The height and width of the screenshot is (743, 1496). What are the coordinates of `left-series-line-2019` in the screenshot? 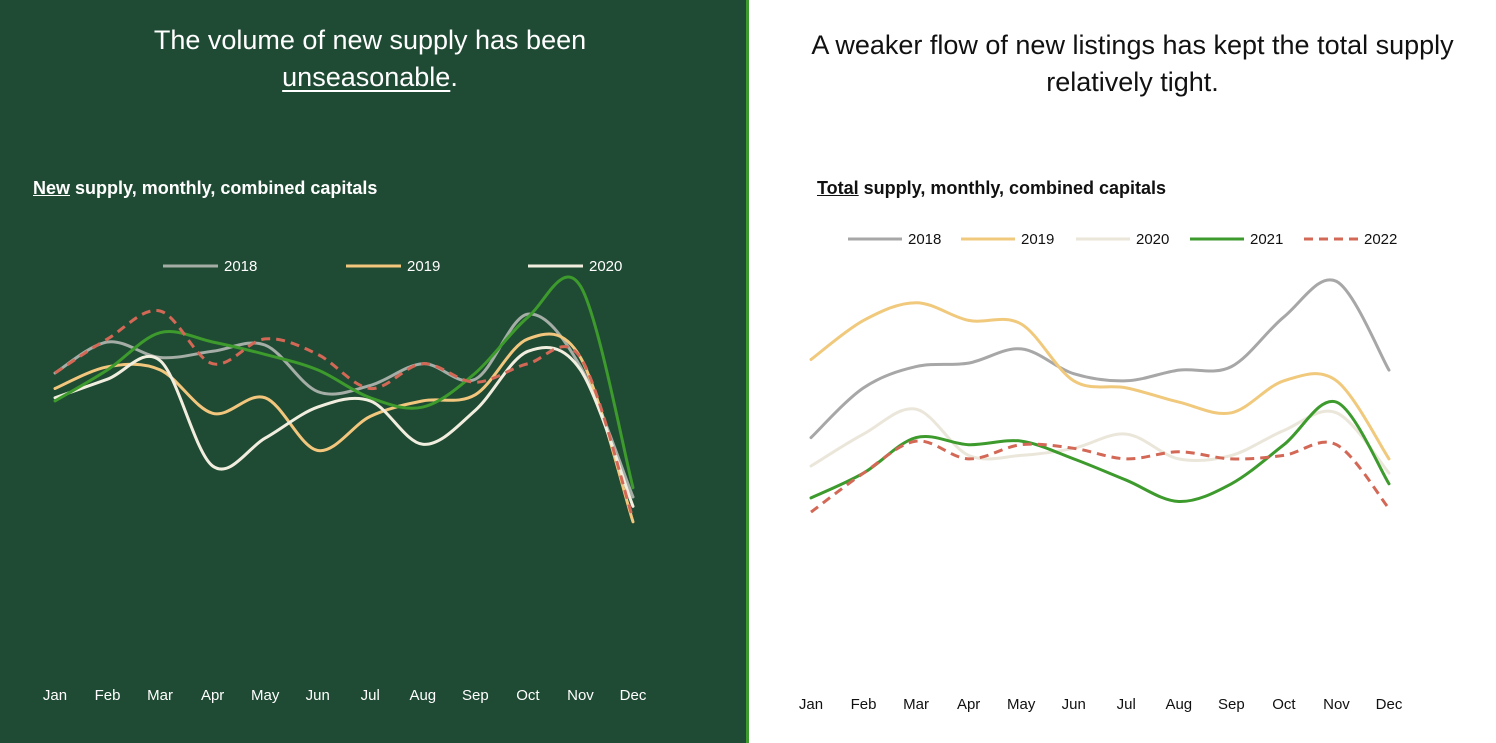 It's located at (344, 428).